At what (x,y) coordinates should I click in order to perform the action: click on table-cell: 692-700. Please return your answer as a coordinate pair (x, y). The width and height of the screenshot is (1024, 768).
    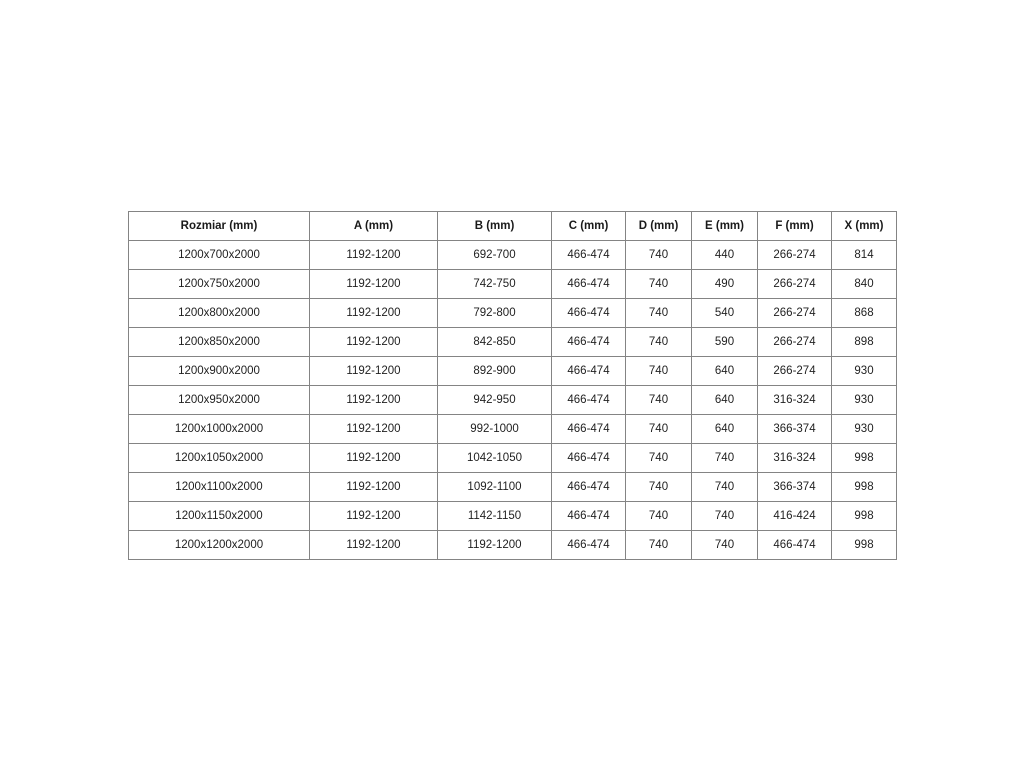
    Looking at the image, I should click on (494, 255).